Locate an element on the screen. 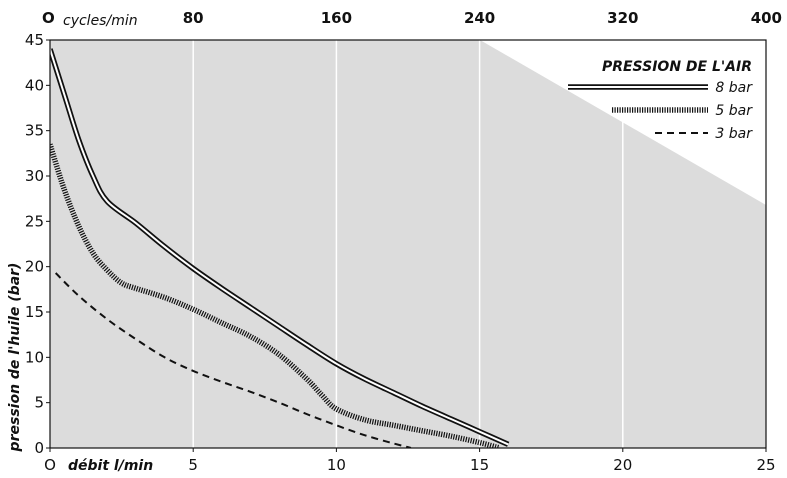 This screenshot has width=787, height=478. x-tick-label-10: 10 is located at coordinates (336, 465).